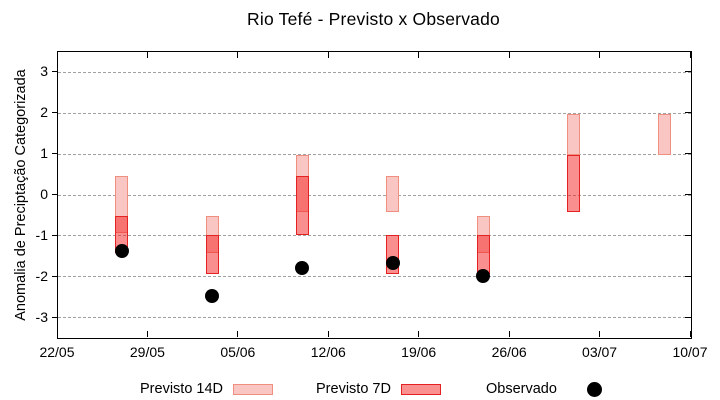 The height and width of the screenshot is (400, 720). Describe the element at coordinates (182, 389) in the screenshot. I see `legend-label-previsto-14d: Previsto 14D` at that location.